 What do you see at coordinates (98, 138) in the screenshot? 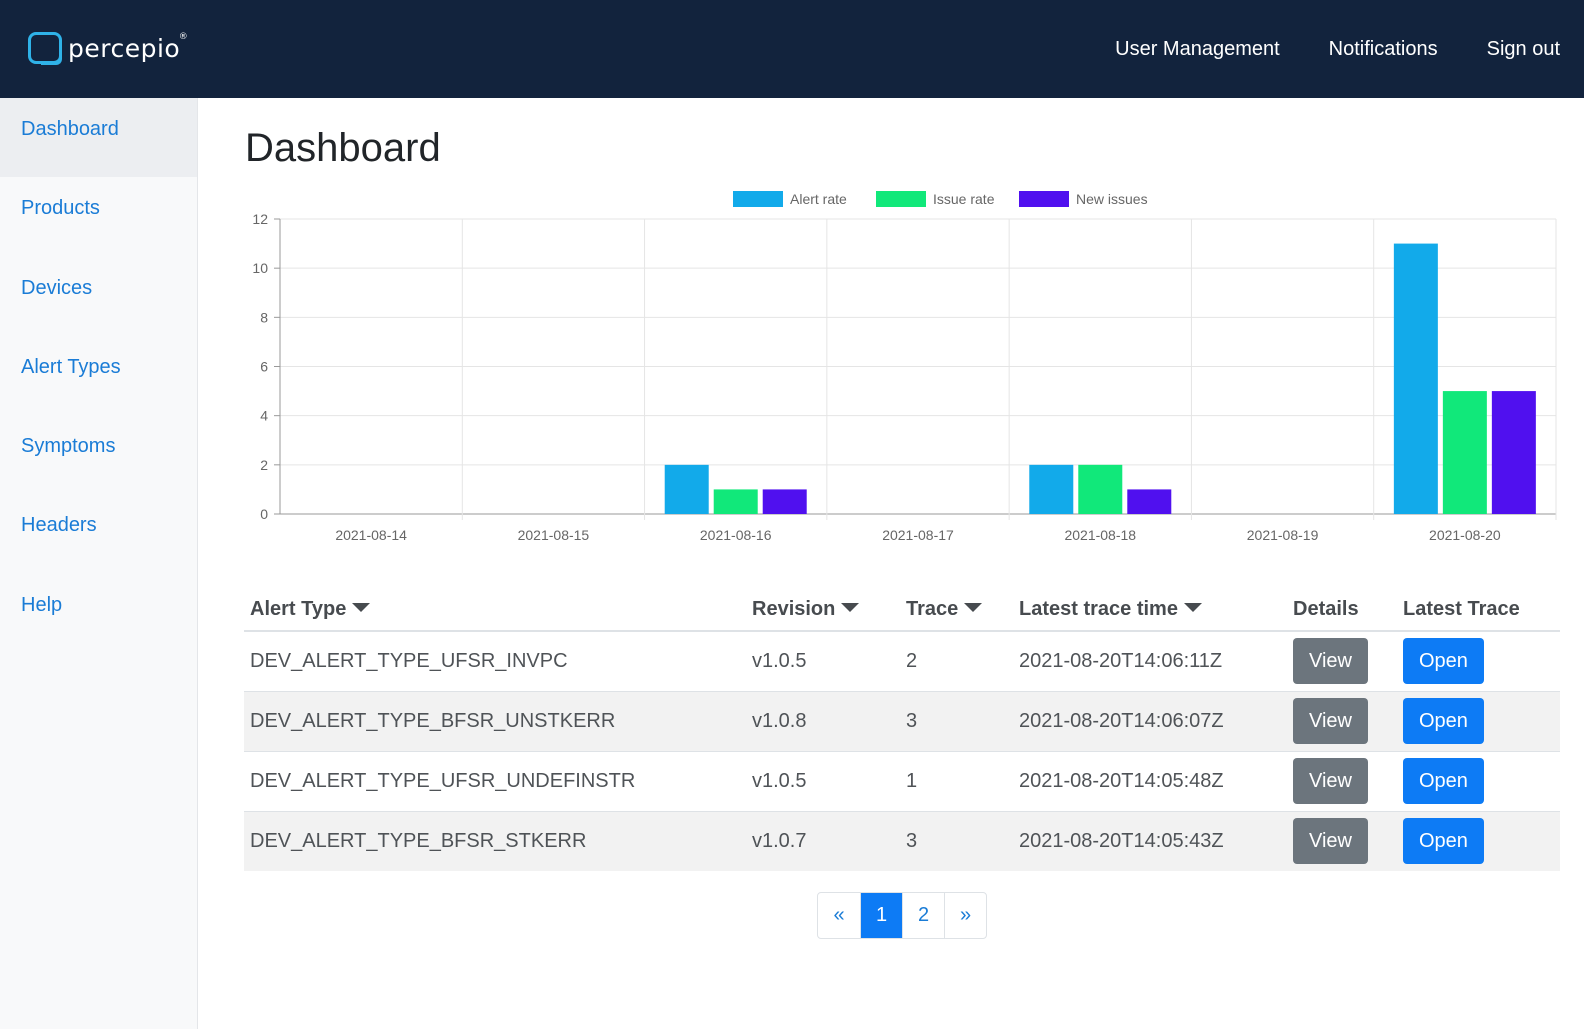
I see `sidebar-item-dashboard: Dashboard` at bounding box center [98, 138].